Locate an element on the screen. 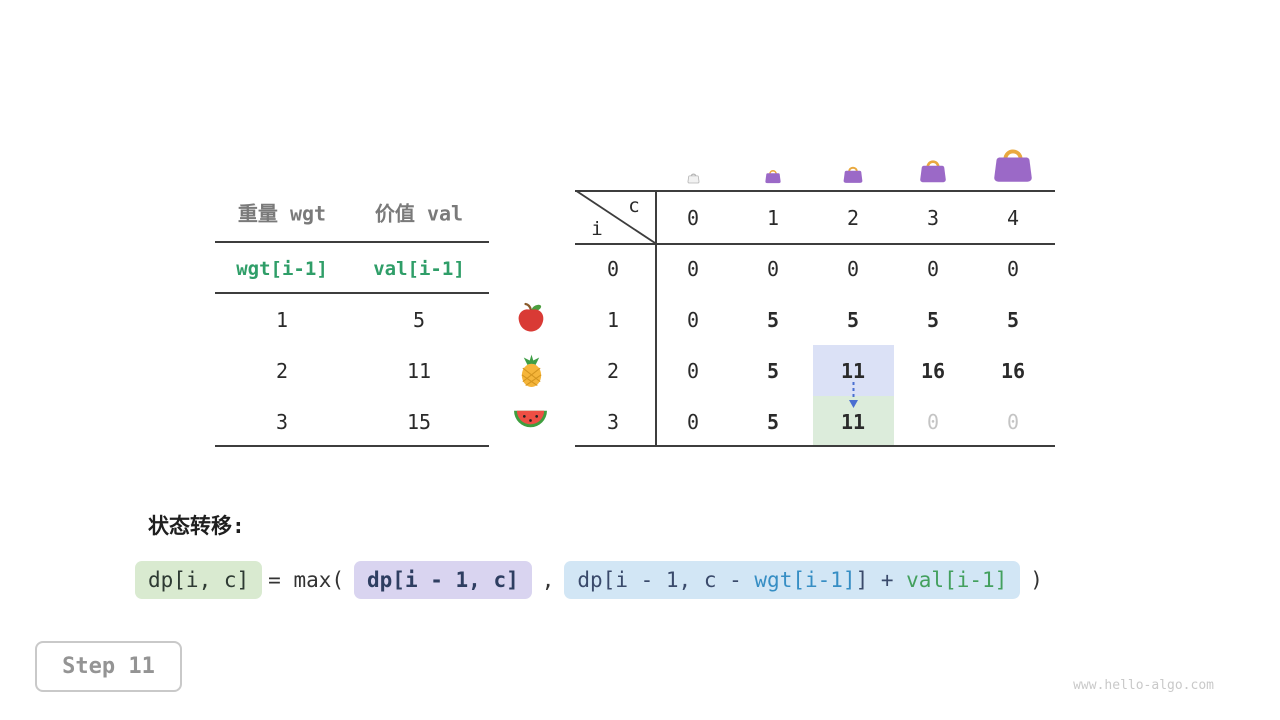 The width and height of the screenshot is (1280, 720). dp-cell-3-3: 0 is located at coordinates (933, 422).